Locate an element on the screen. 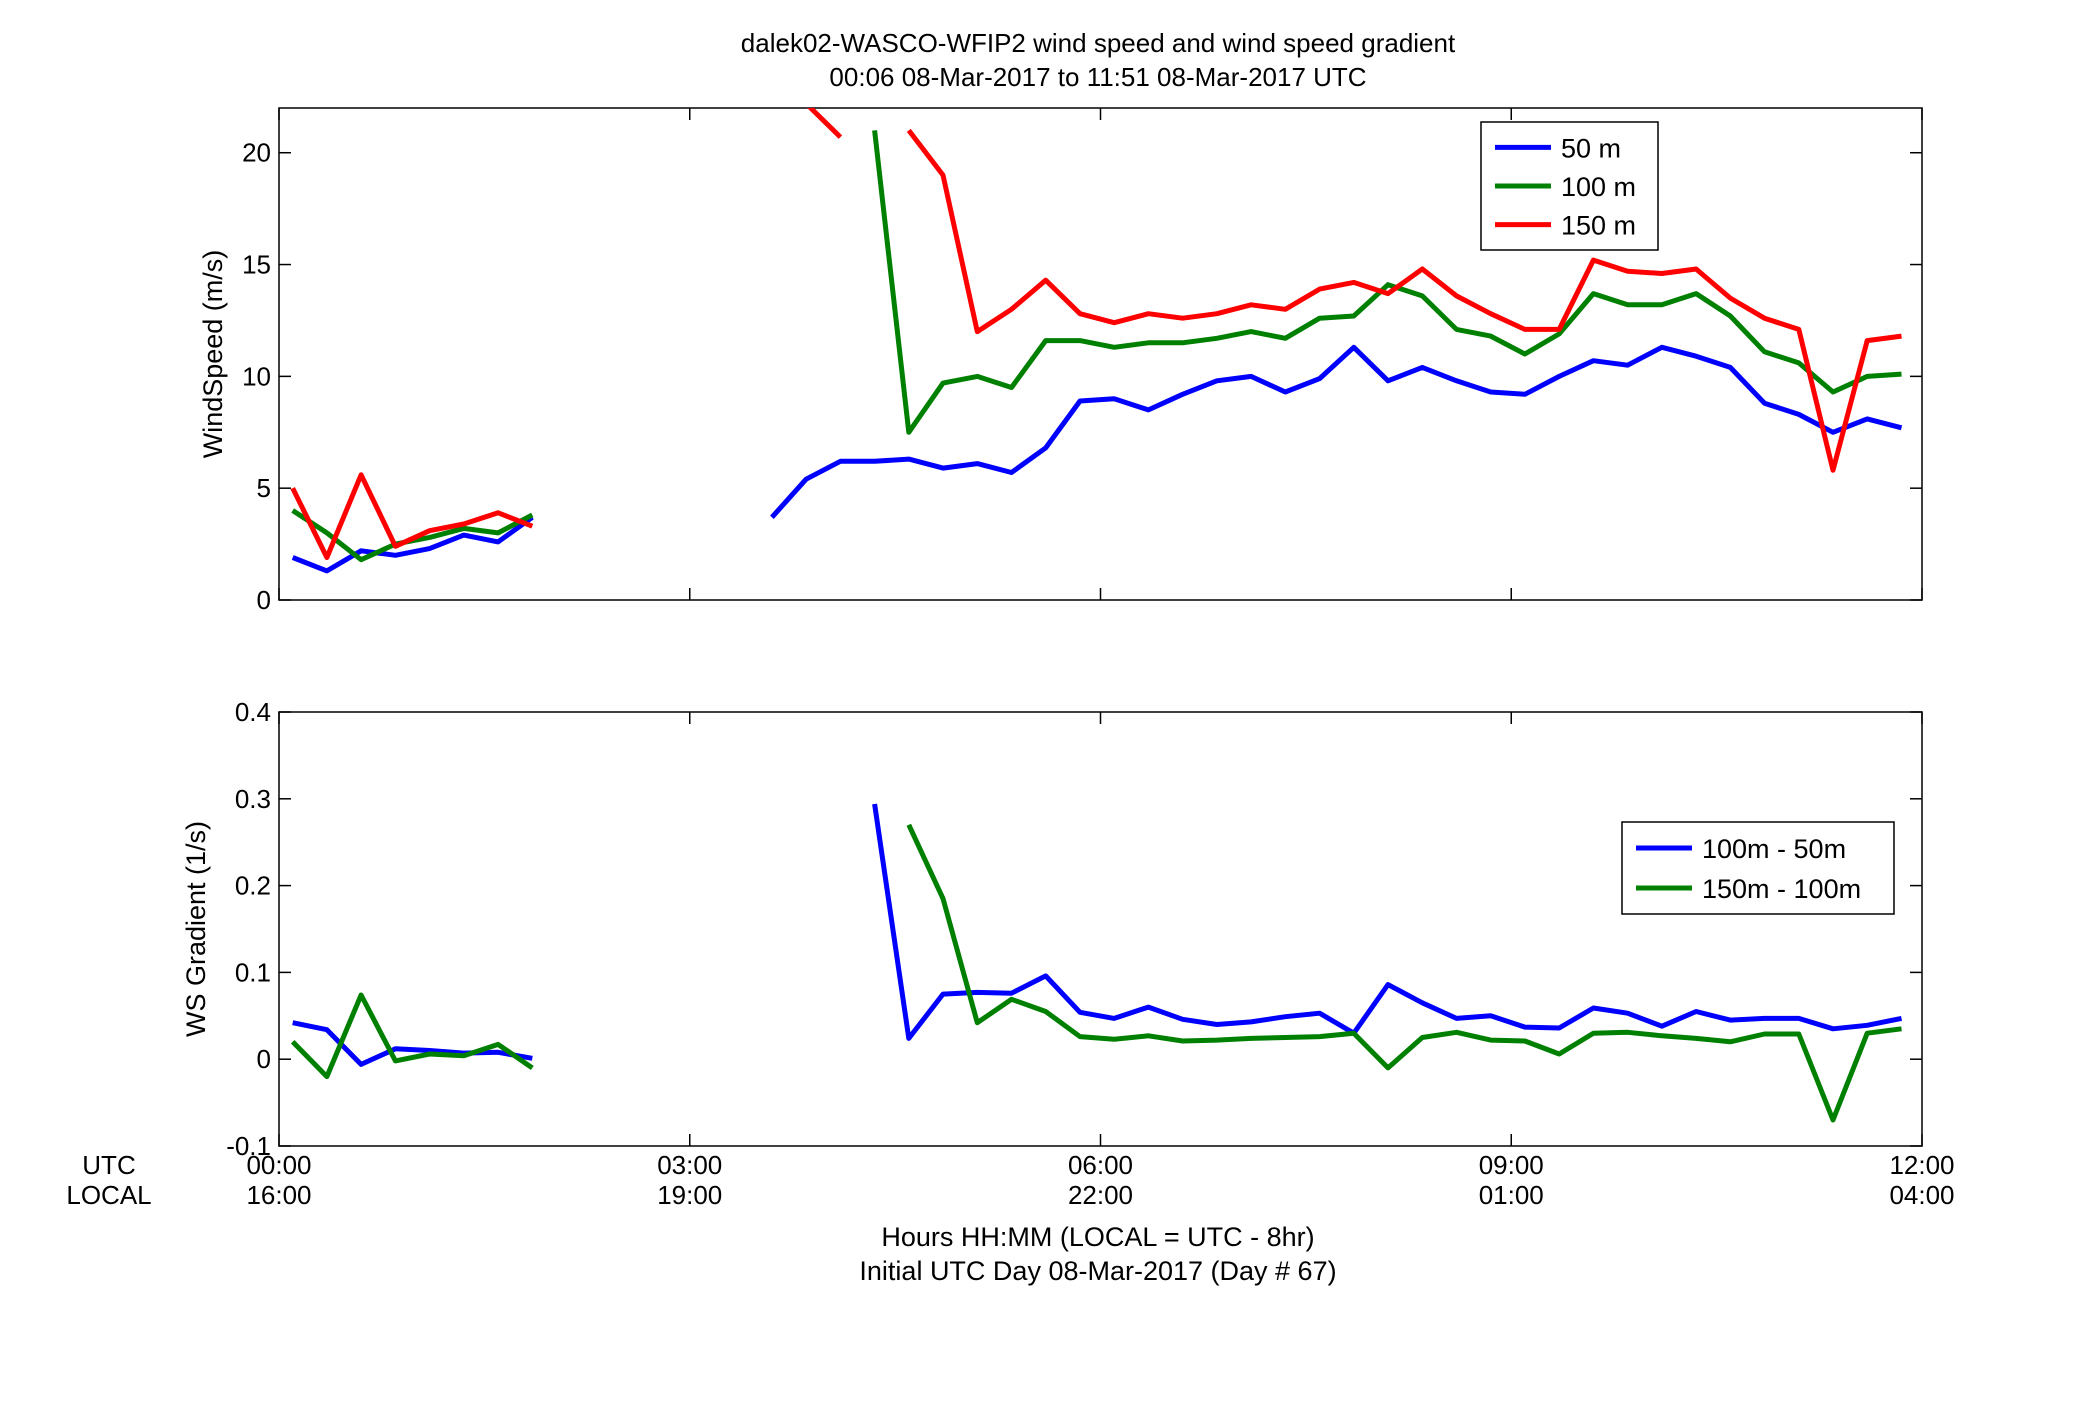 The height and width of the screenshot is (1425, 2098). y-axis-label: WS Gradient (1/s) is located at coordinates (196, 929).